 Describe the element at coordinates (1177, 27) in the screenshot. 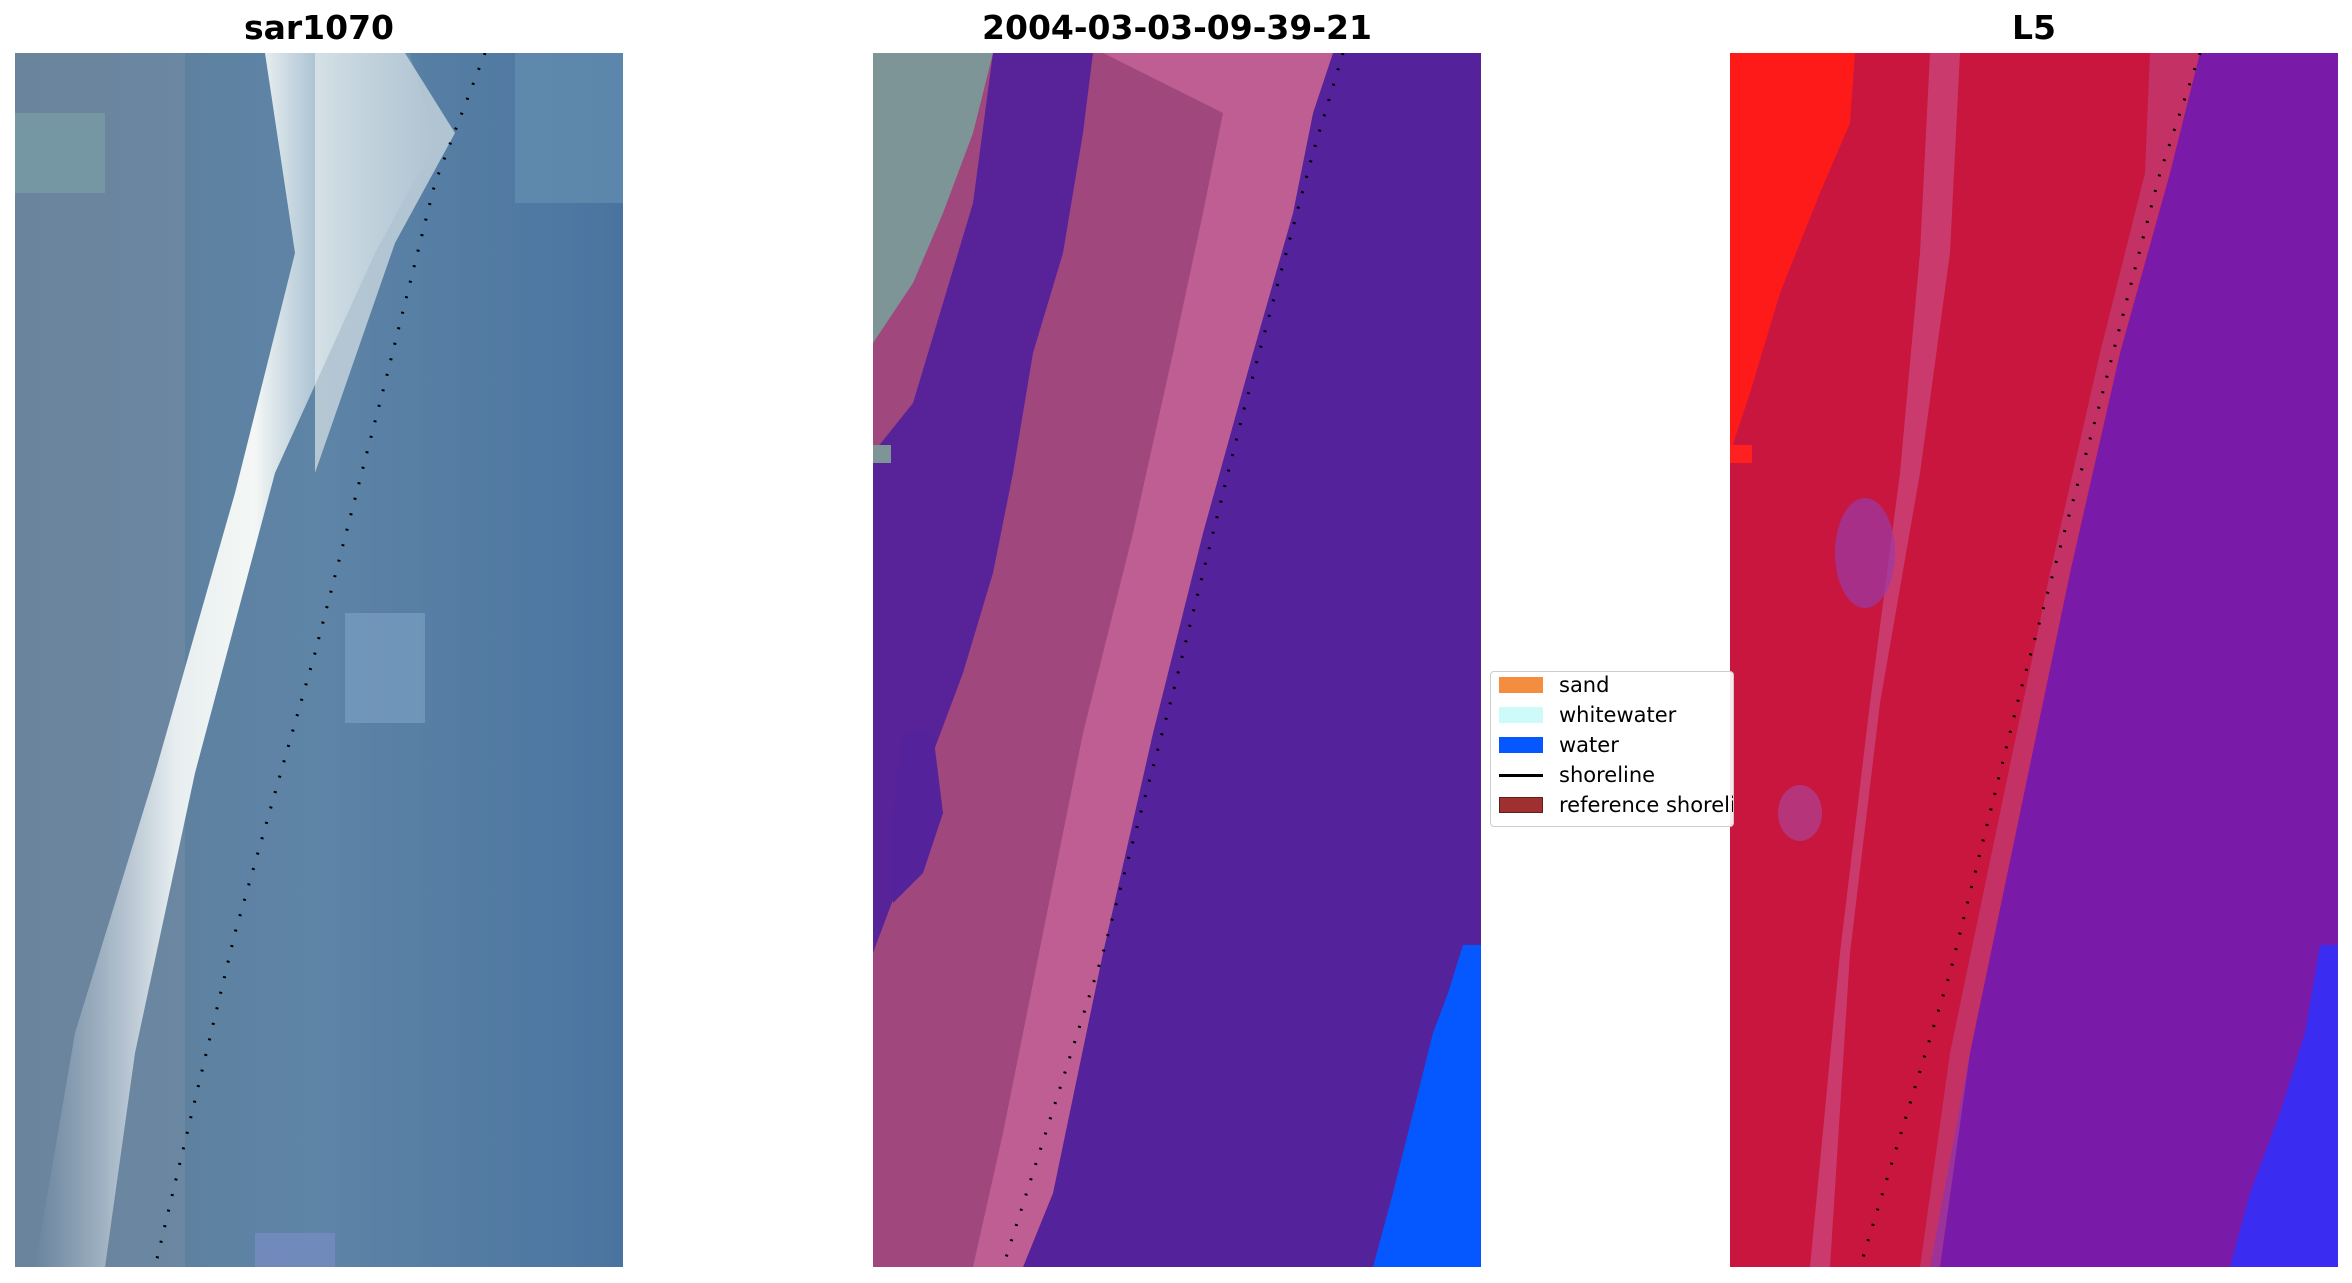

I see `panel-title-classification: 2004-03-03-09-39-21` at that location.